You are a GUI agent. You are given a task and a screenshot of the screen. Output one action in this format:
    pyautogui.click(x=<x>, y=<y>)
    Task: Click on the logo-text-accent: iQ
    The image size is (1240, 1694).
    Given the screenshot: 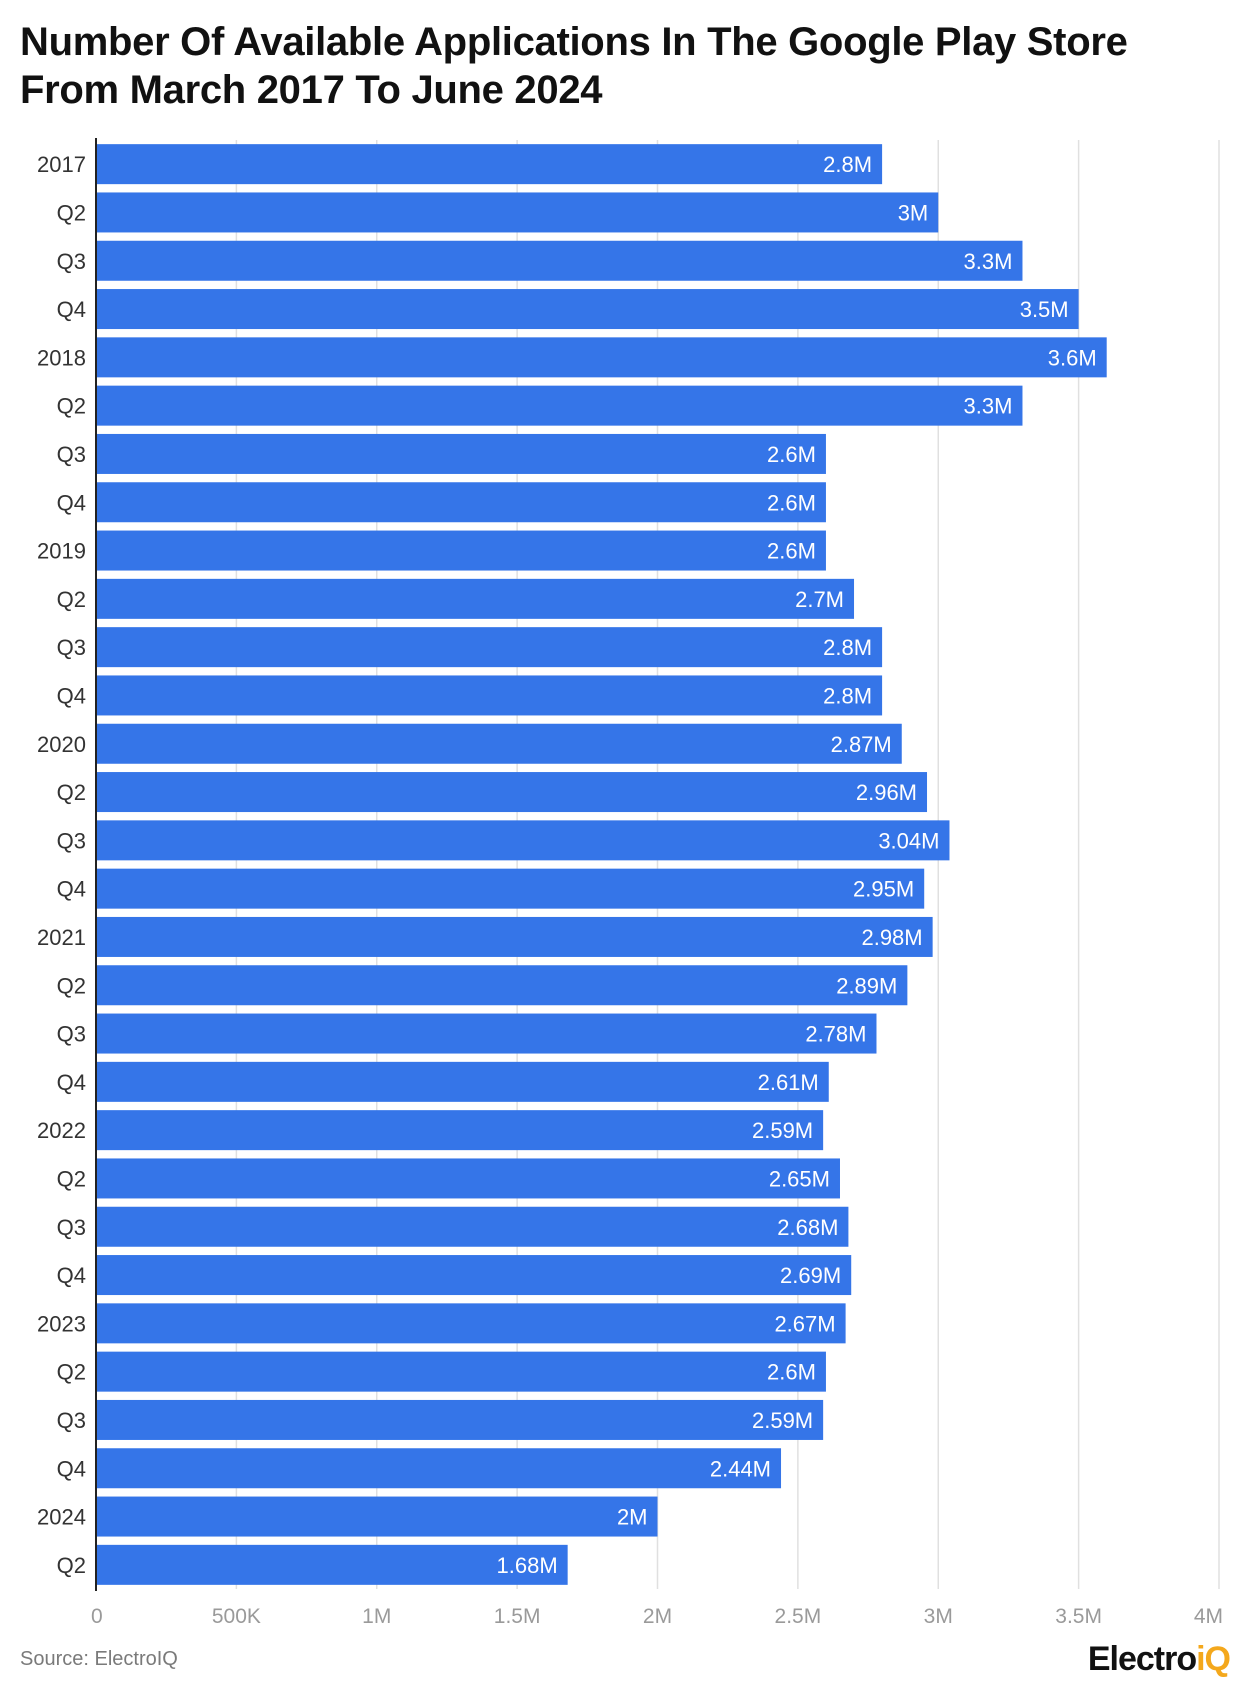 What is the action you would take?
    pyautogui.click(x=1213, y=1659)
    